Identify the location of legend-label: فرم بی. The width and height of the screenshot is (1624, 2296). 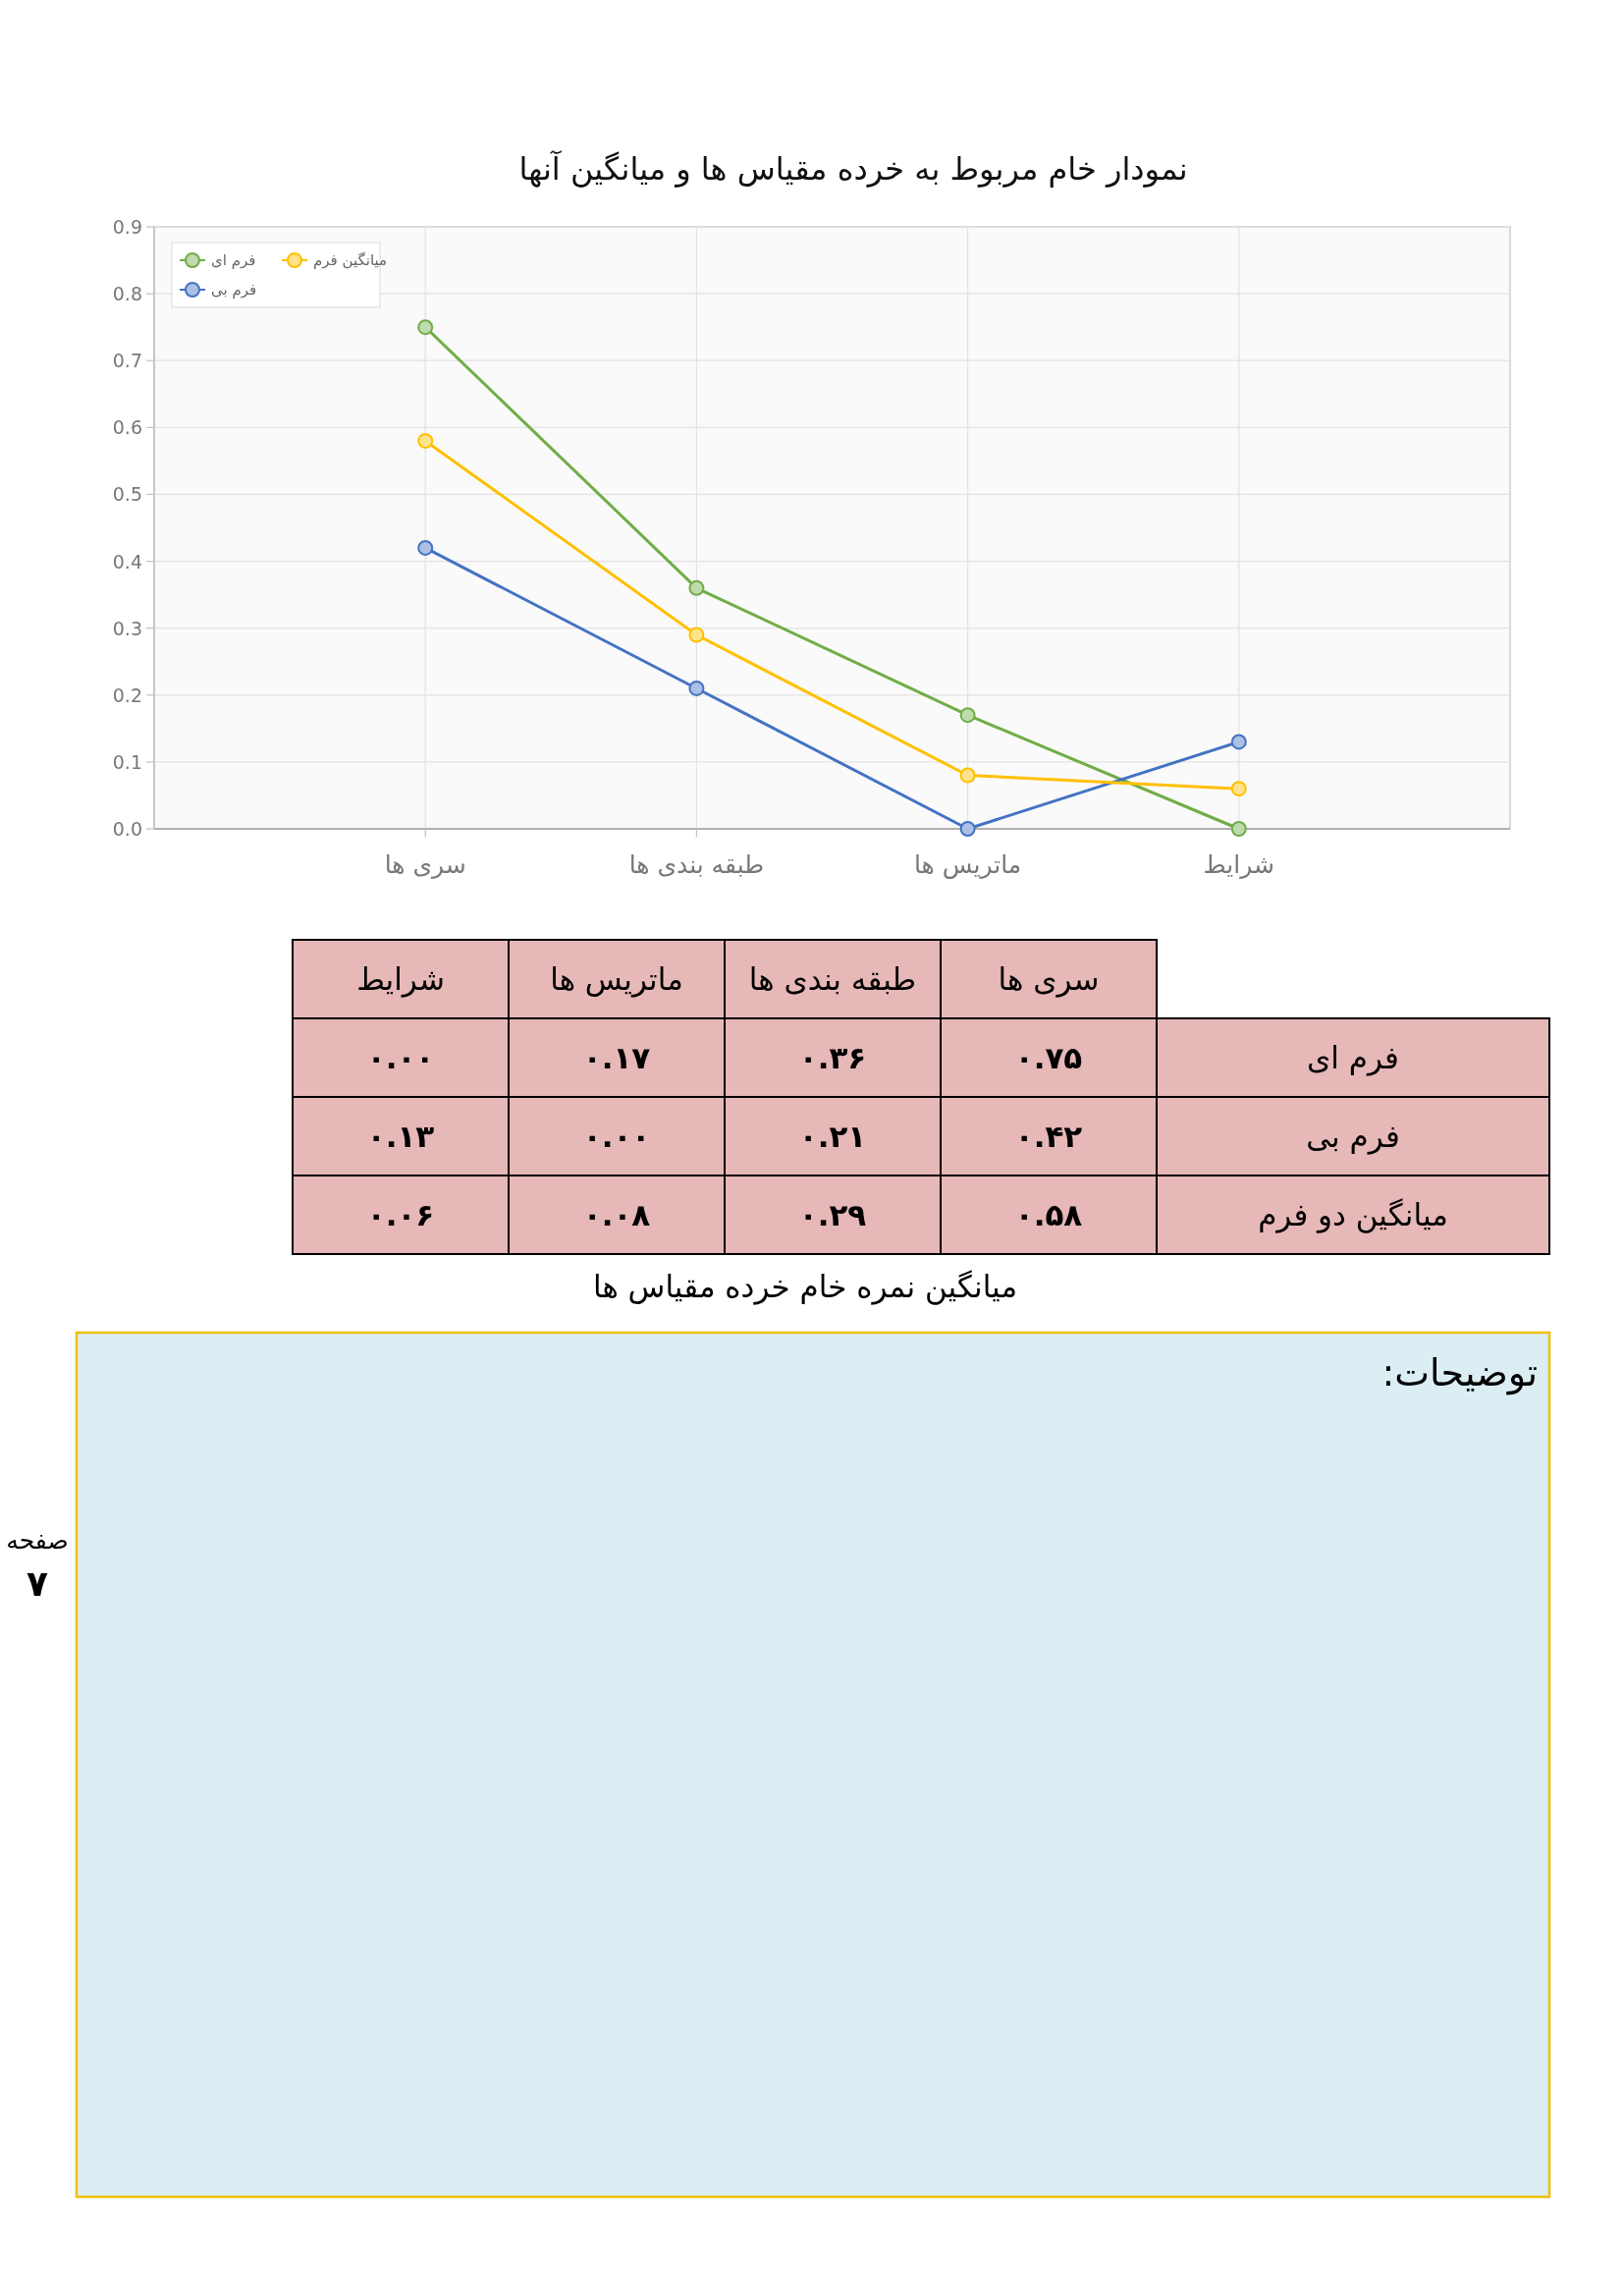
(234, 290).